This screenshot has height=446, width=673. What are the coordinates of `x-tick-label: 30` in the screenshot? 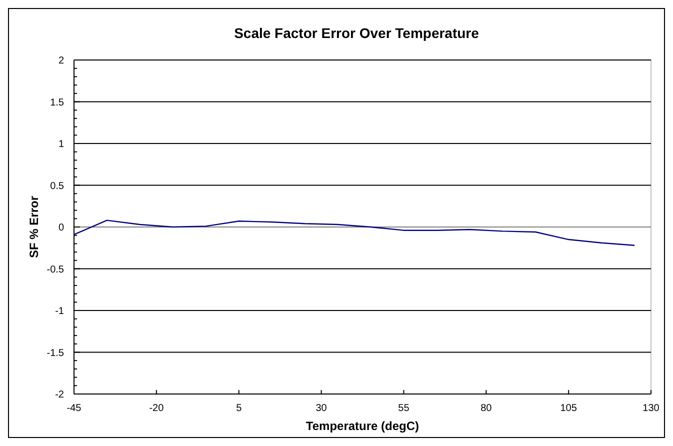 It's located at (322, 408).